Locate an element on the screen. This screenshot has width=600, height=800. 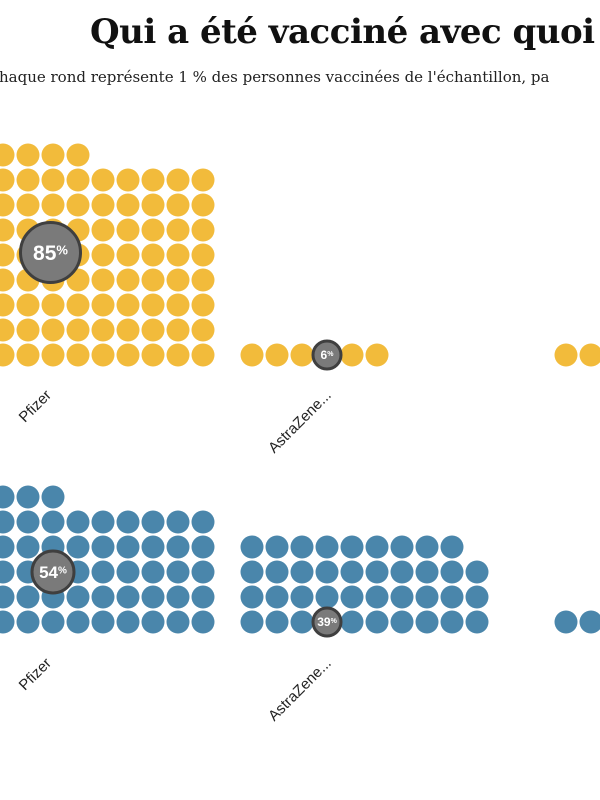
chart-title: Qui a été vacciné avec quoi is located at coordinates (342, 32).